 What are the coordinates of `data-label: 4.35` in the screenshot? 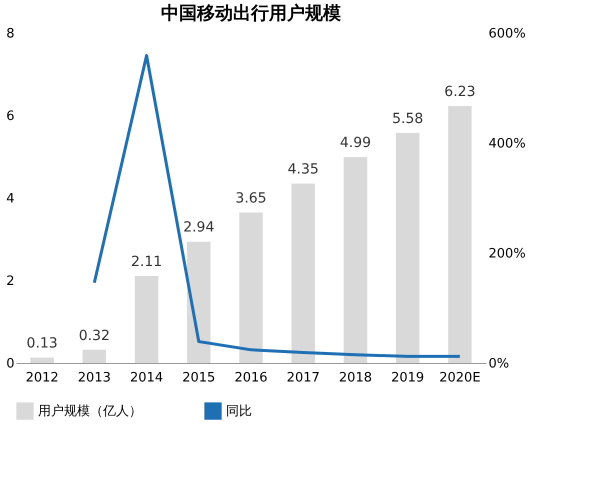 It's located at (303, 170).